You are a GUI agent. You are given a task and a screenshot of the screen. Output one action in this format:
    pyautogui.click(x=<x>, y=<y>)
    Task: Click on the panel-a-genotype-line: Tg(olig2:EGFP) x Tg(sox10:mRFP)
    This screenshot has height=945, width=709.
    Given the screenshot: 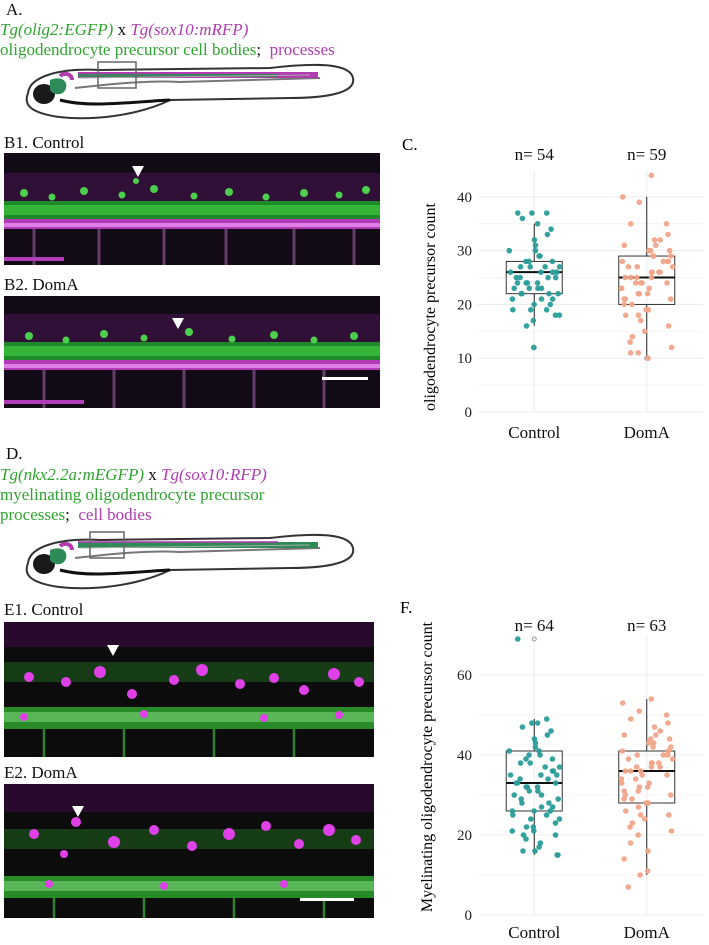 What is the action you would take?
    pyautogui.click(x=124, y=30)
    